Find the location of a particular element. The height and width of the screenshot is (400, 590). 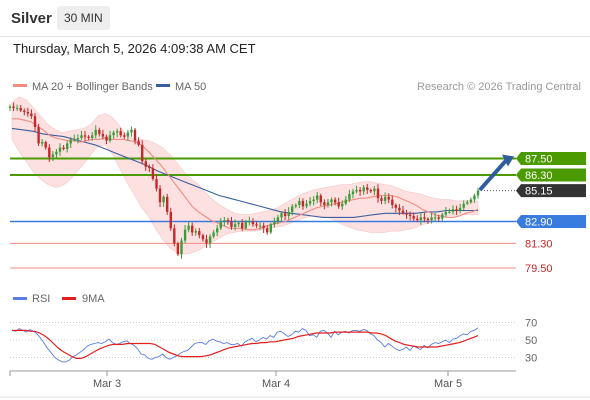

ma50-legend-label: MA 50 is located at coordinates (190, 87).